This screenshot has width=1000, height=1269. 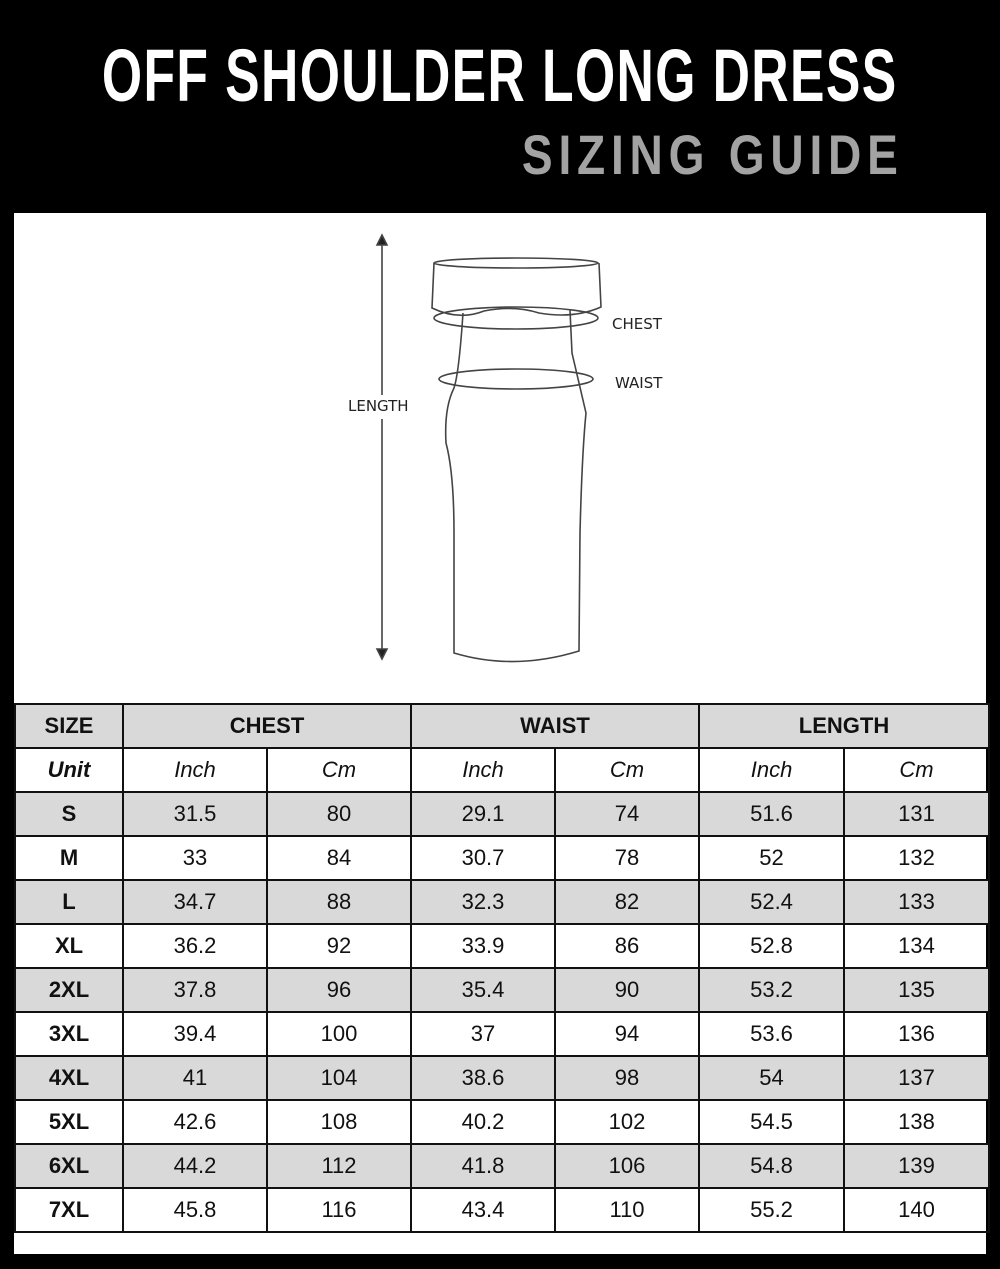 I want to click on value-cell: 52.4, so click(x=772, y=902).